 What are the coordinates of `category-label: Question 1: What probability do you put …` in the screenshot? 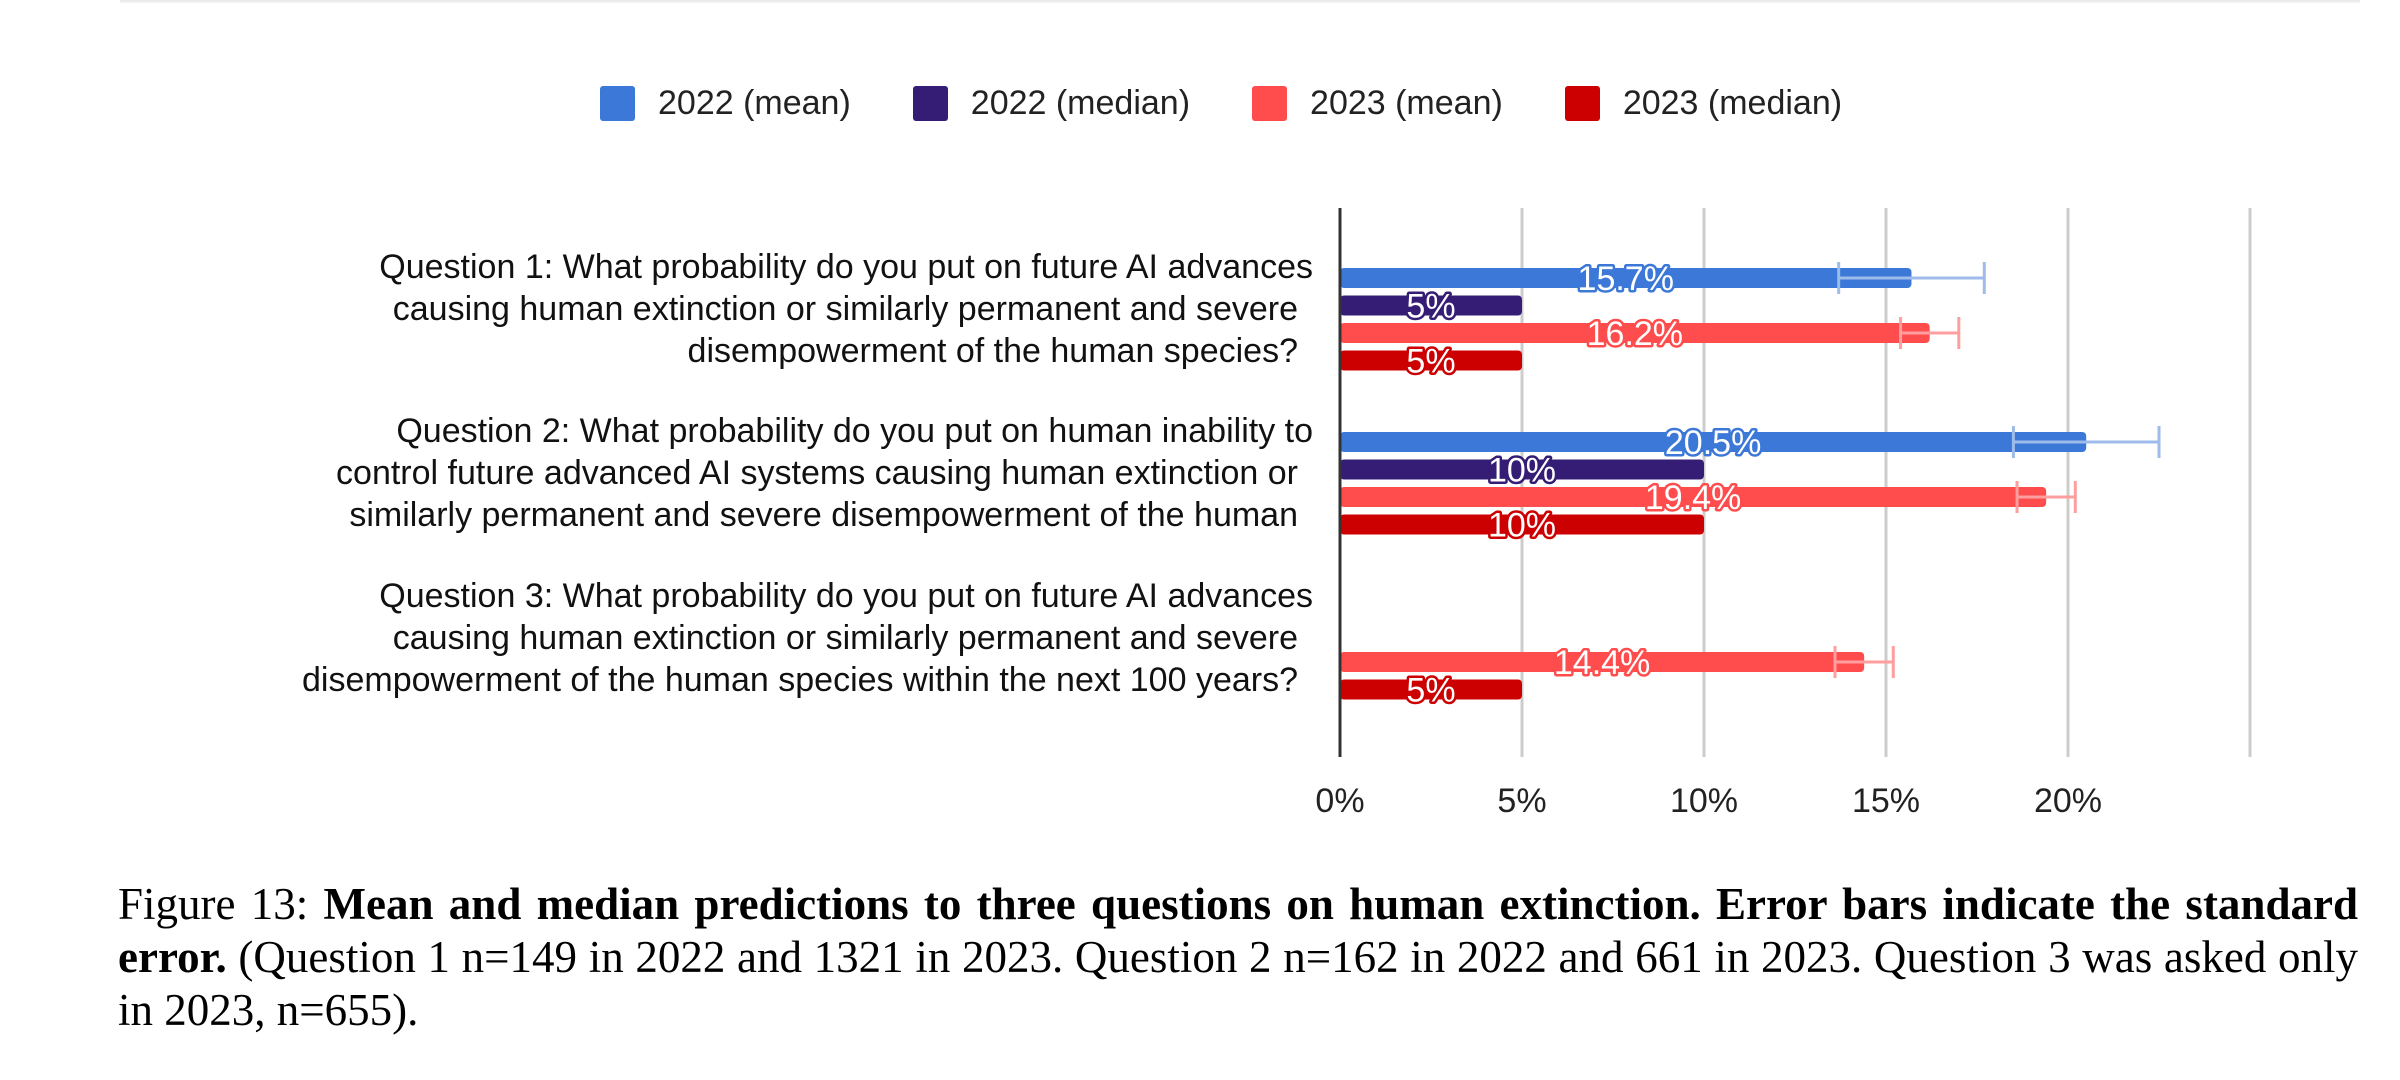 It's located at (846, 267).